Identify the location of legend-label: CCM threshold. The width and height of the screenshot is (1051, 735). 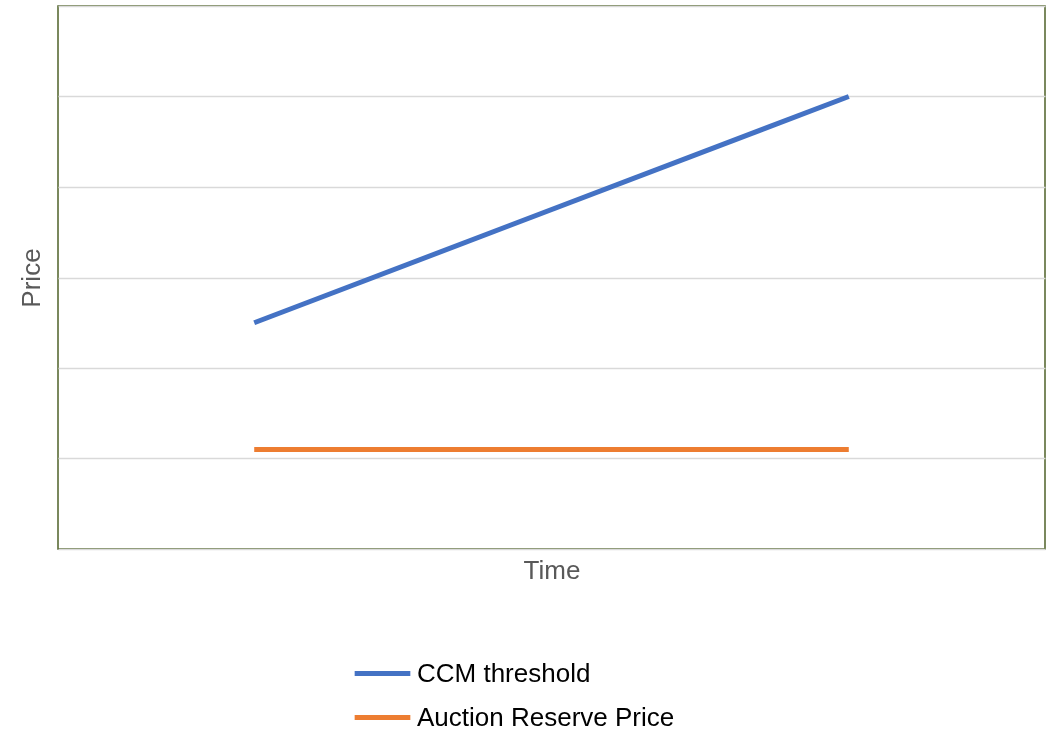
(504, 672).